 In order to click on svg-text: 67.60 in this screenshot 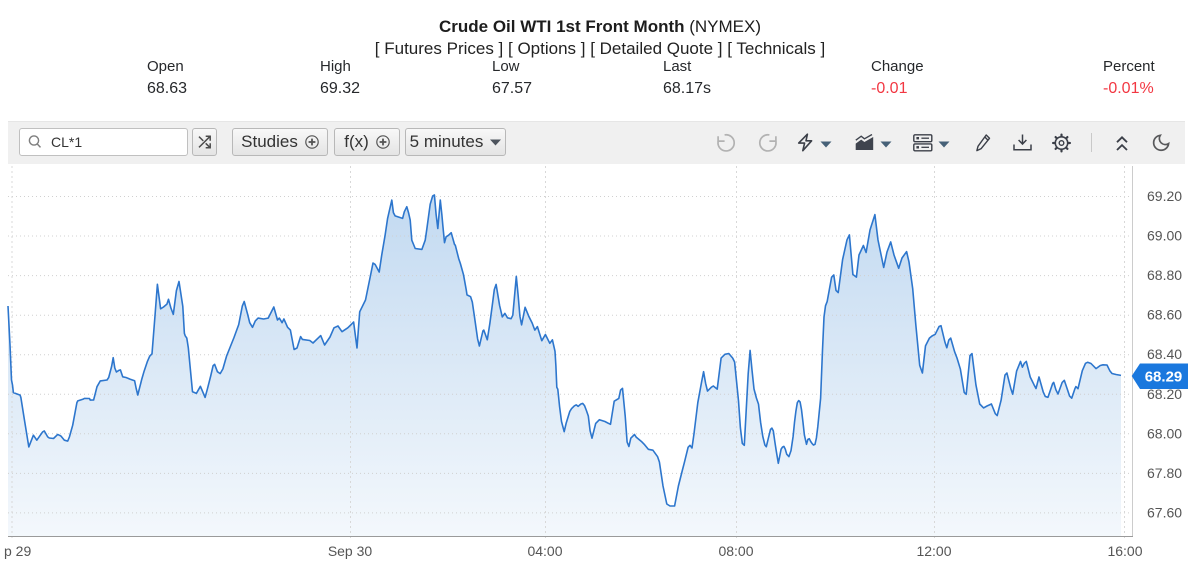, I will do `click(1164, 512)`.